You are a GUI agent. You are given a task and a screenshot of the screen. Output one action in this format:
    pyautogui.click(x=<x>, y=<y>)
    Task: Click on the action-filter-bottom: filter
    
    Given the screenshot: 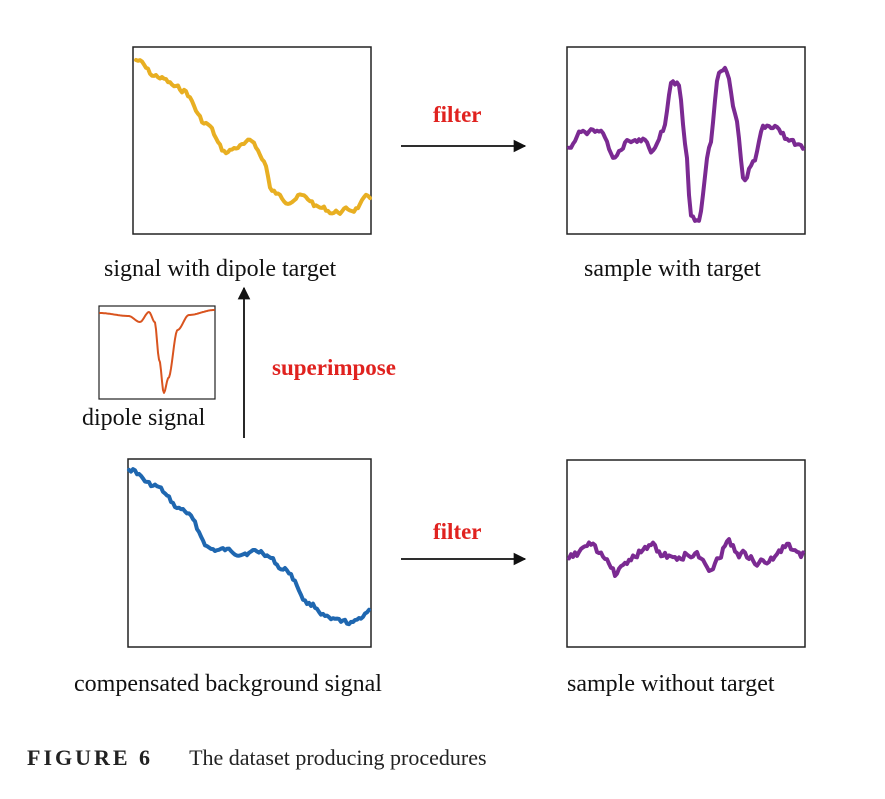 What is the action you would take?
    pyautogui.click(x=457, y=531)
    